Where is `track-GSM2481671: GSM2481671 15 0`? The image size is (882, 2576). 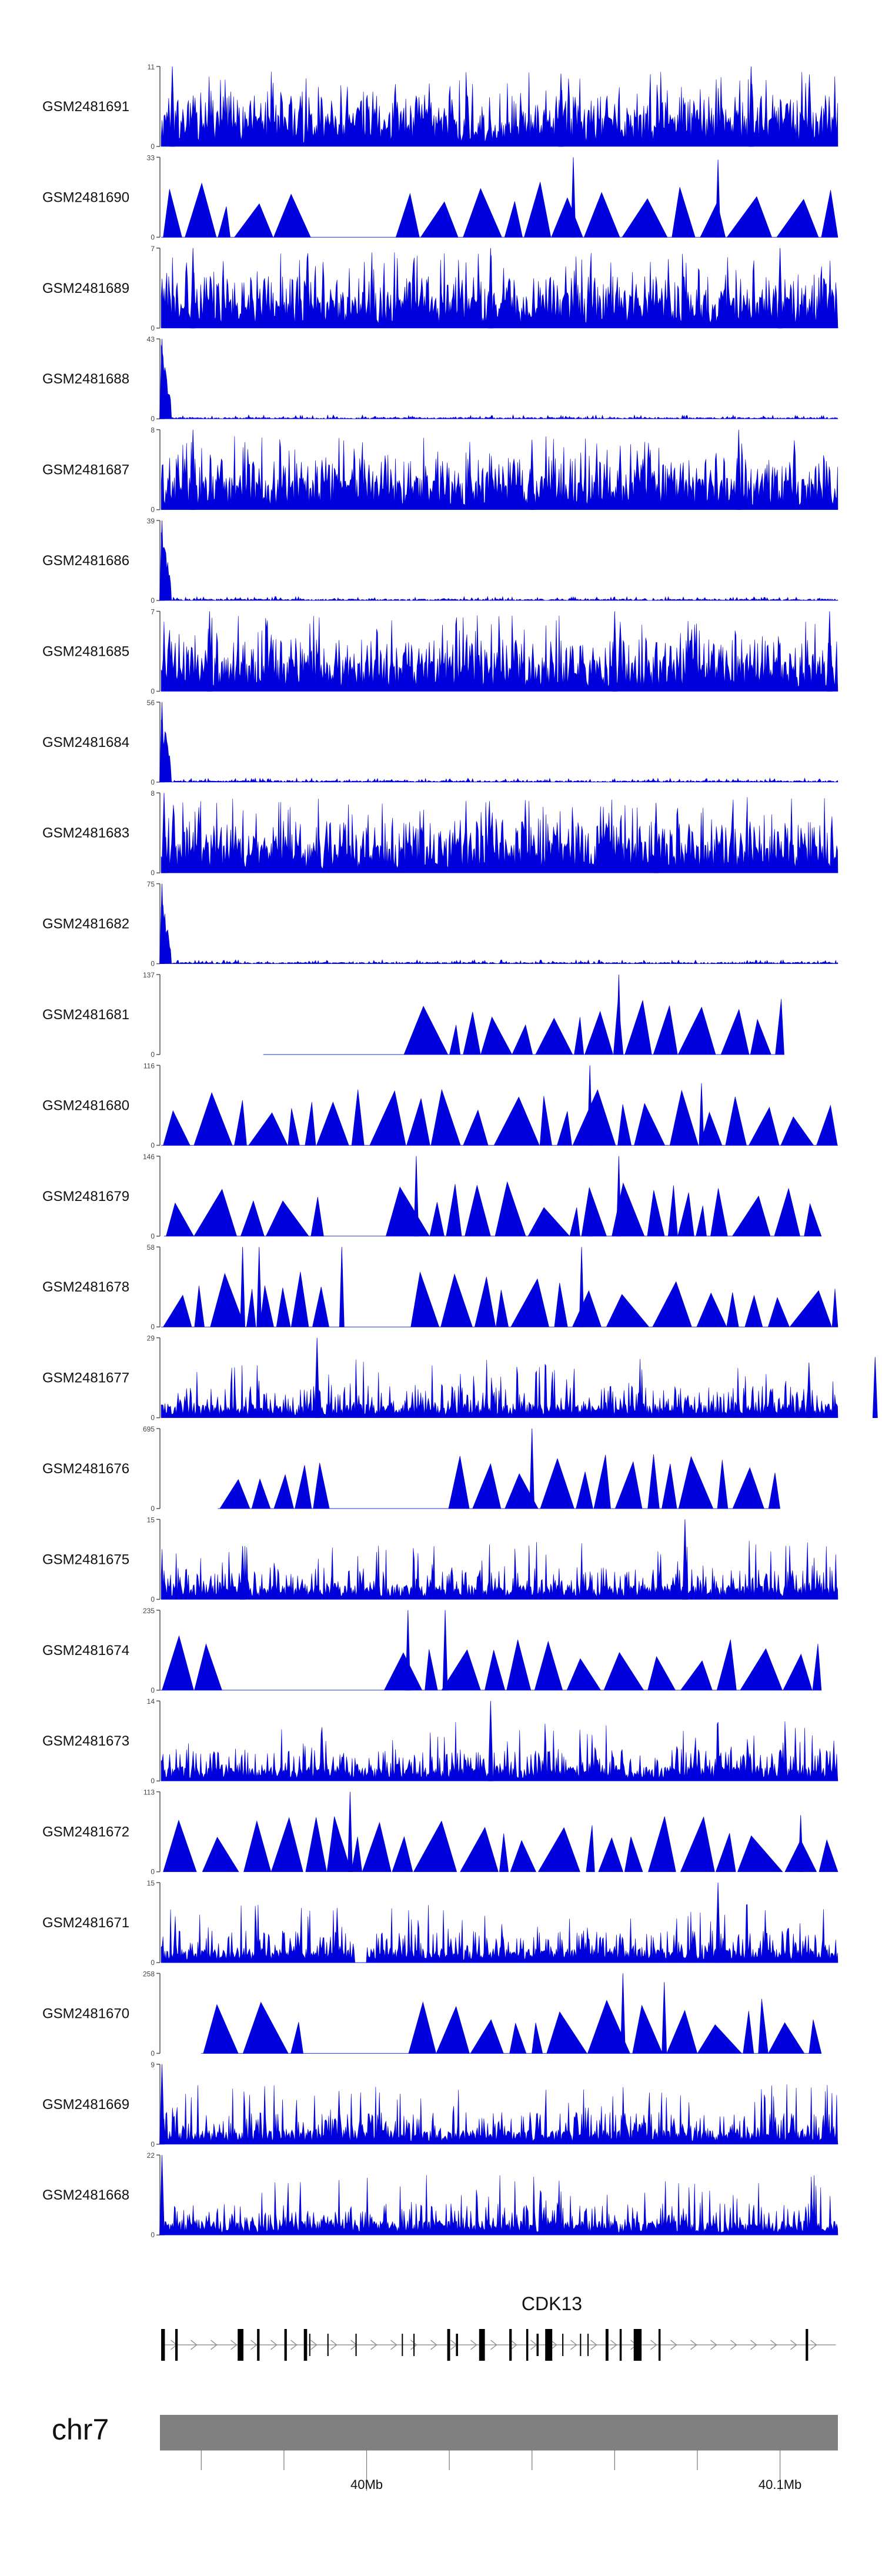 track-GSM2481671: GSM2481671 15 0 is located at coordinates (440, 1923).